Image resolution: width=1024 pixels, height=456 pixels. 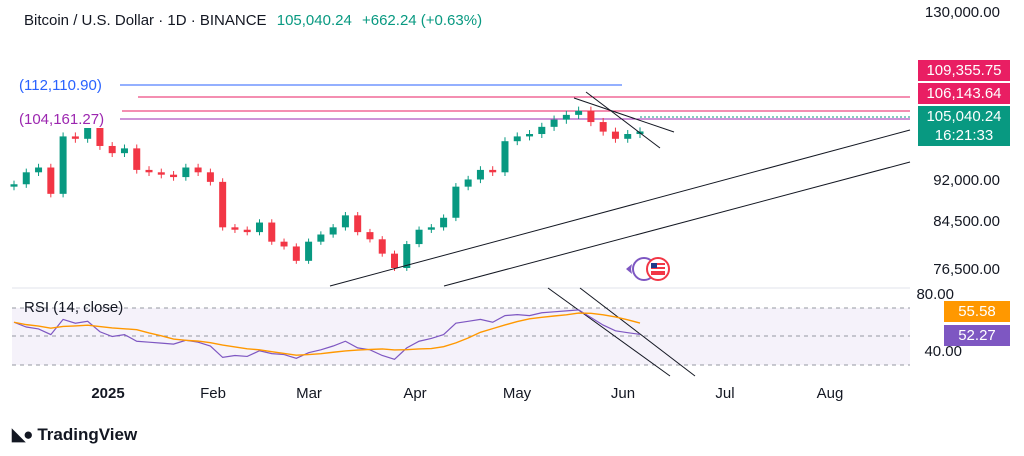 I want to click on level-label-upper: (112,110.90), so click(x=60, y=85).